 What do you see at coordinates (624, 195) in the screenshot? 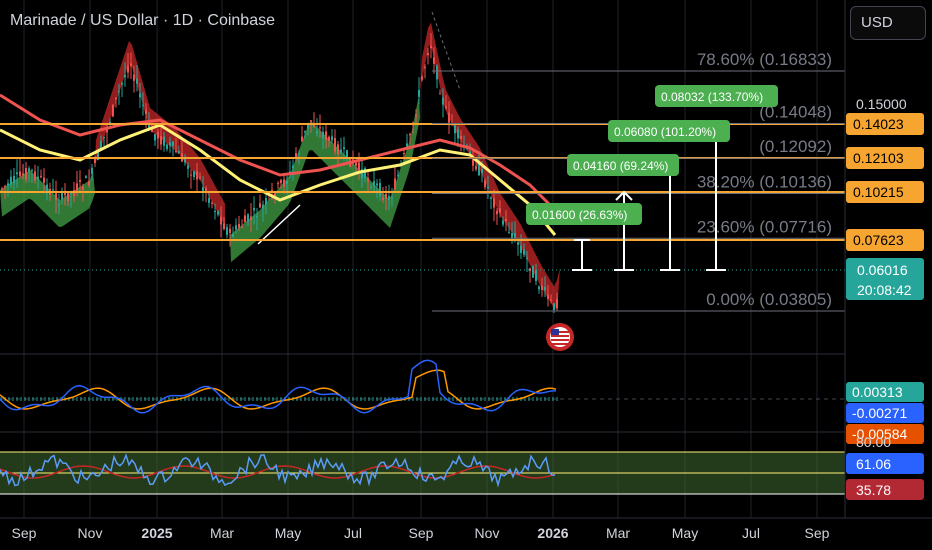
I see `target-arrowhead` at bounding box center [624, 195].